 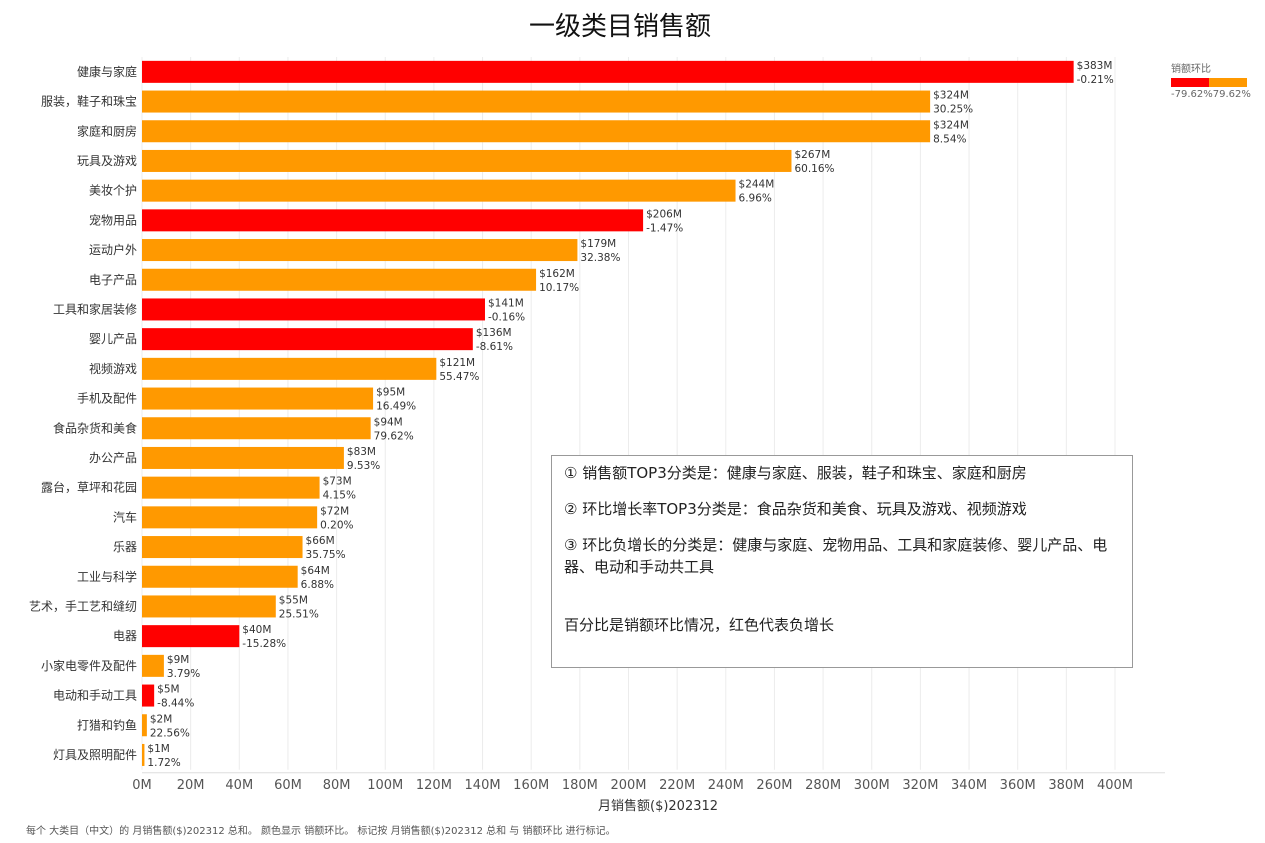 What do you see at coordinates (299, 614) in the screenshot?
I see `growth-label: 25.51%` at bounding box center [299, 614].